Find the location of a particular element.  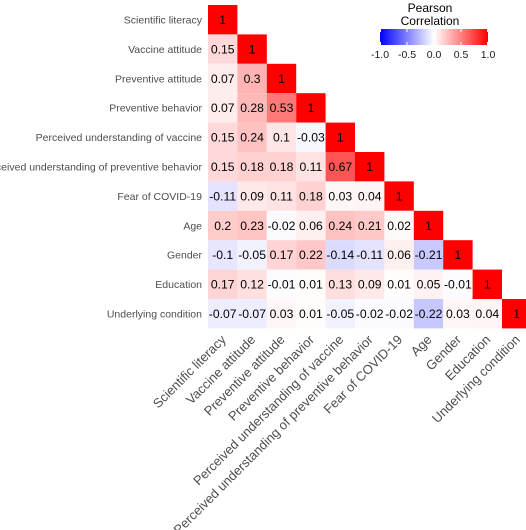

cell-value-label: 0.28 is located at coordinates (252, 108).